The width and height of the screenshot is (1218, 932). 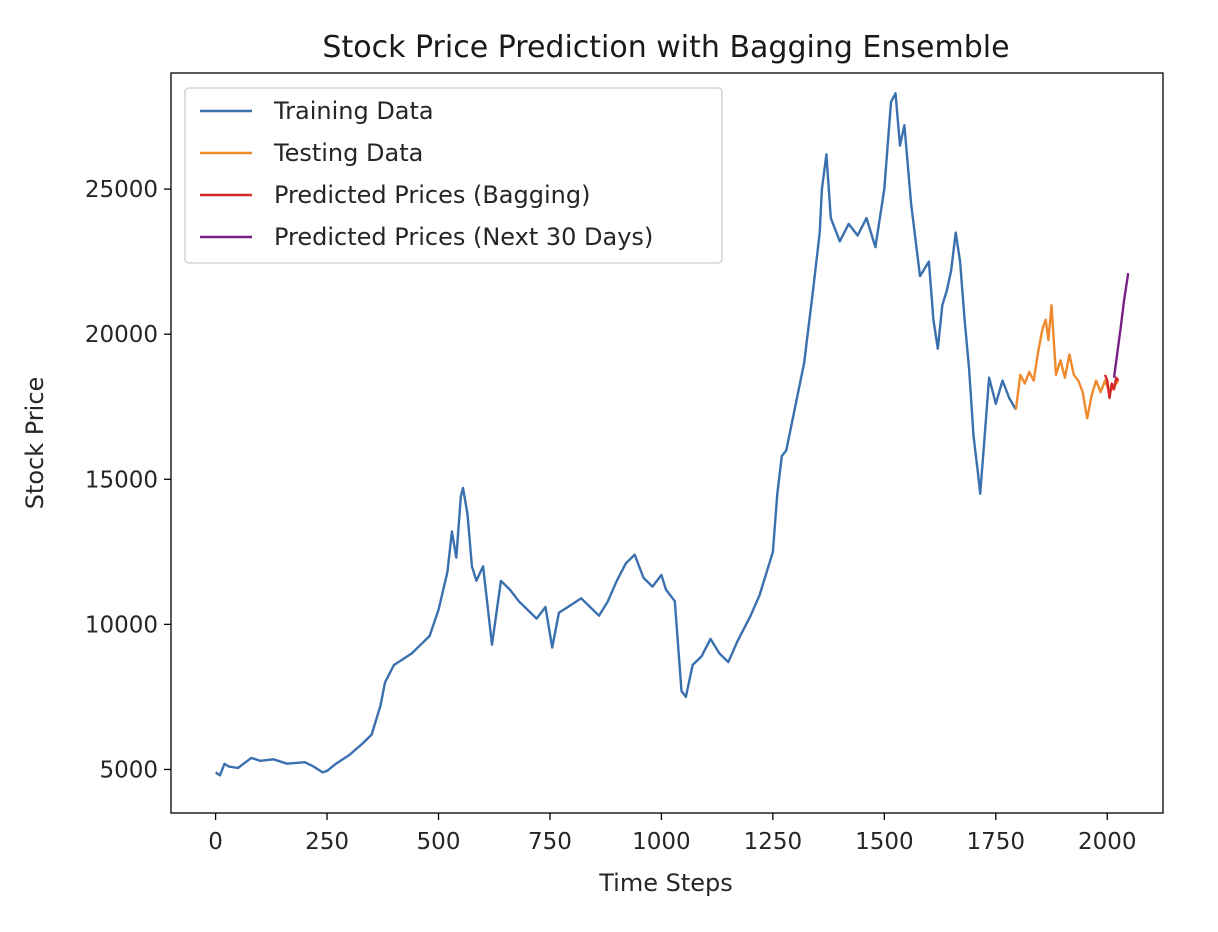 I want to click on x-tick-label: 250, so click(x=327, y=842).